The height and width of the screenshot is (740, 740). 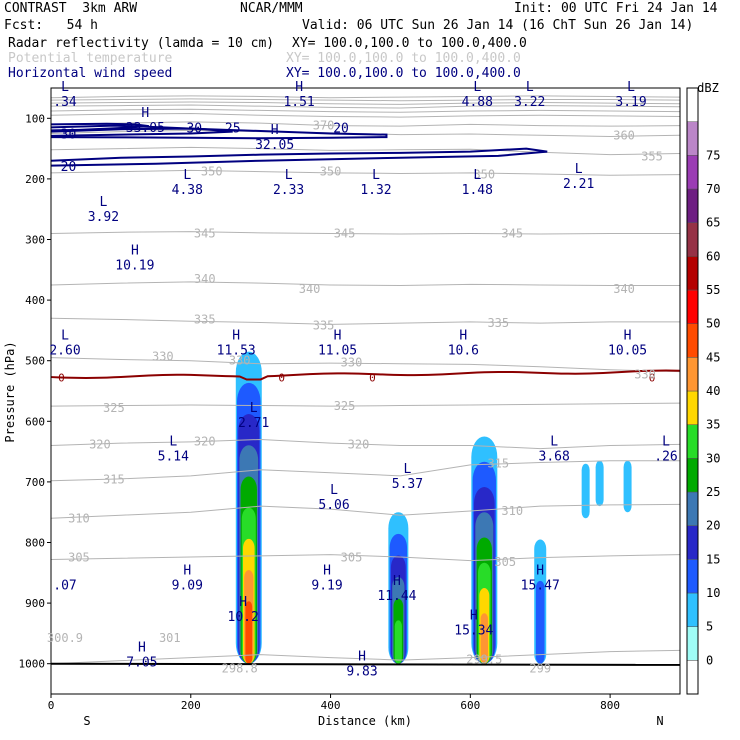 I want to click on extremum-symbol-16: H, so click(x=338, y=336).